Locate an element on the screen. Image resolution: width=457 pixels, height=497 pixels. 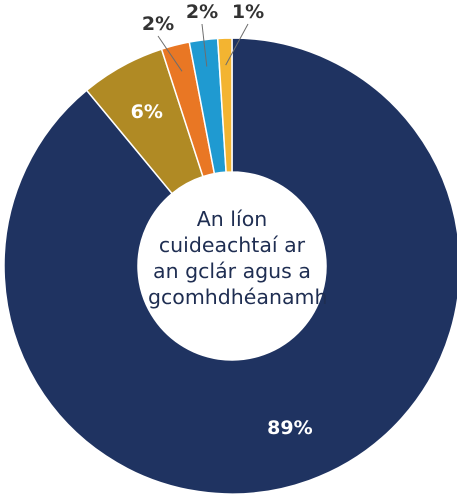
slice-label: 6% is located at coordinates (147, 112).